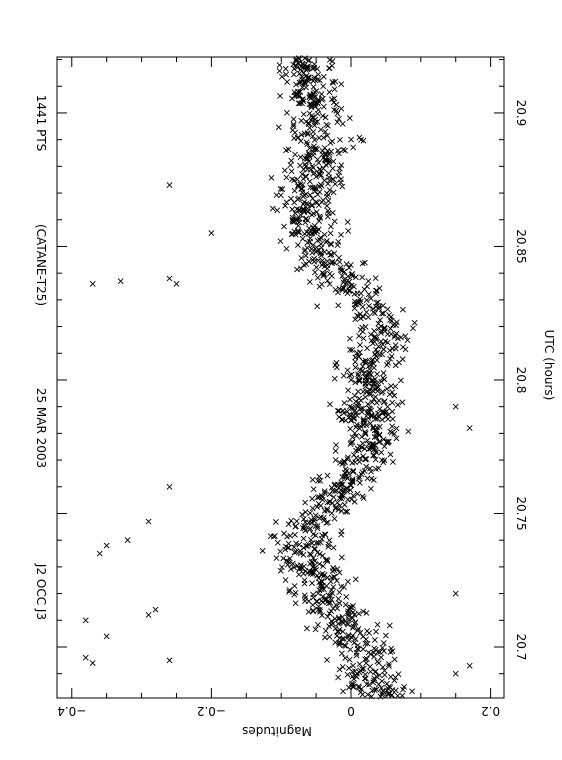 The image size is (562, 760). I want to click on x-tick-label-1: 20.75, so click(521, 513).